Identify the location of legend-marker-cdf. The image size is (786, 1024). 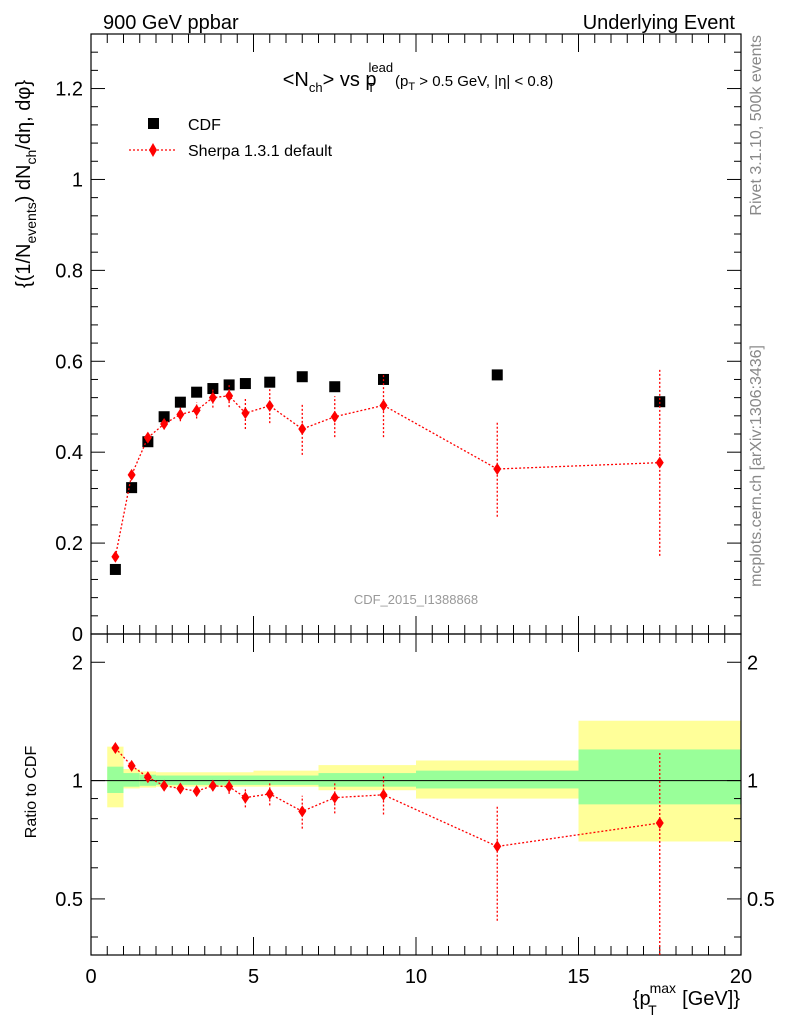
(153, 123).